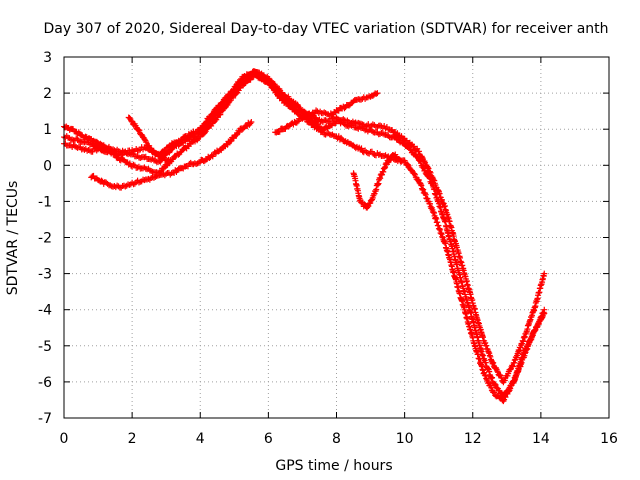  What do you see at coordinates (47, 58) in the screenshot?
I see `y-tick-label: 3` at bounding box center [47, 58].